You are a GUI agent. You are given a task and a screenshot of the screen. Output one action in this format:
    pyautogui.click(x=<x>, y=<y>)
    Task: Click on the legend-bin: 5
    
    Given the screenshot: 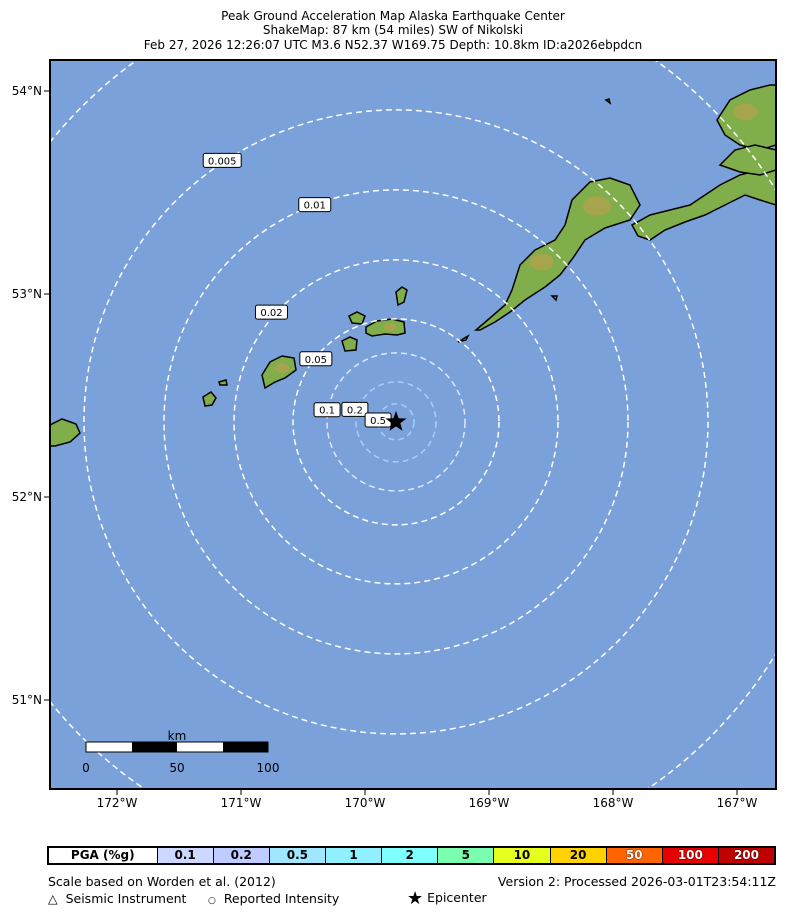 What is the action you would take?
    pyautogui.click(x=465, y=855)
    